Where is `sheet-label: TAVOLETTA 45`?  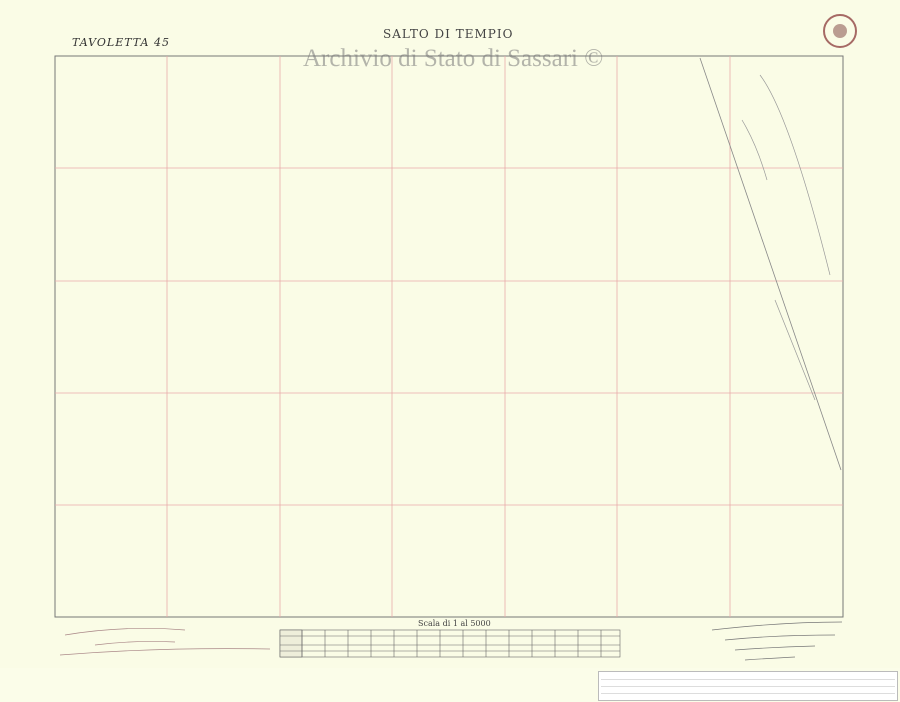
sheet-label: TAVOLETTA 45 is located at coordinates (121, 42).